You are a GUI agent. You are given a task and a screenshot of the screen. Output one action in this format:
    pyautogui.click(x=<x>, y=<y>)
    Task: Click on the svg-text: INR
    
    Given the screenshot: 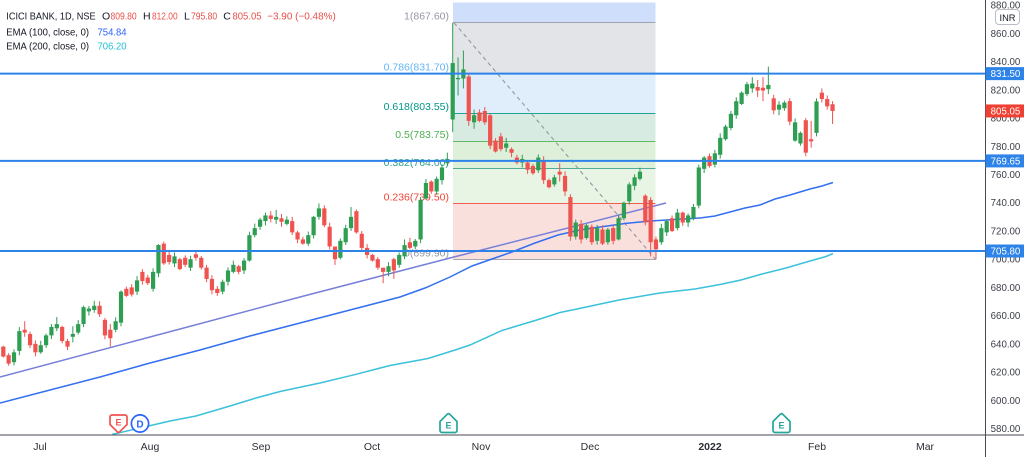 What is the action you would take?
    pyautogui.click(x=1007, y=18)
    